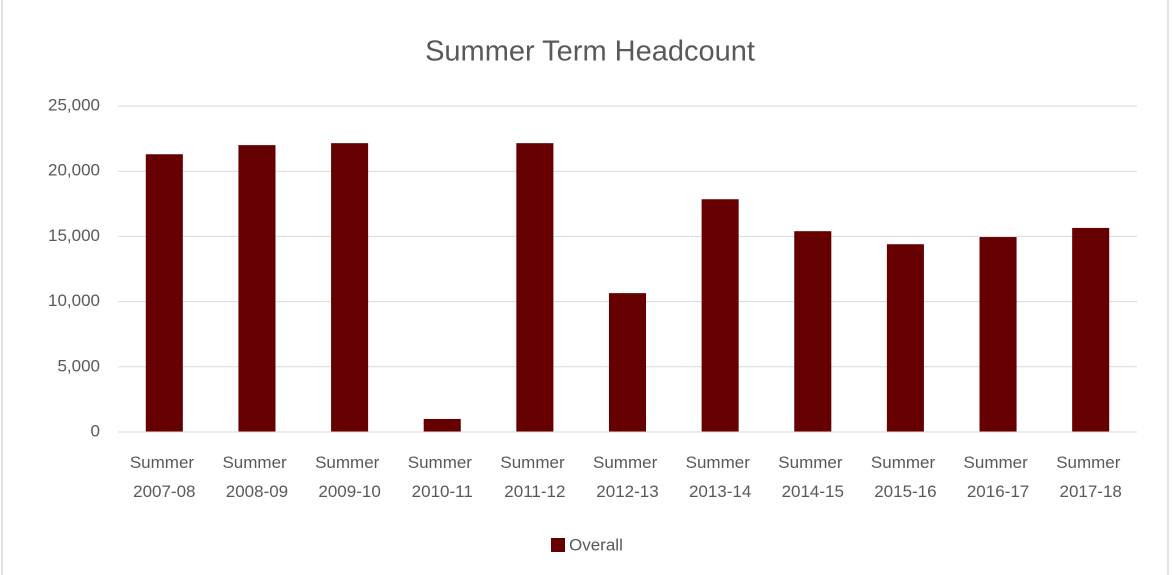 This screenshot has height=575, width=1172. I want to click on y-tick-label: 20,000, so click(74, 170).